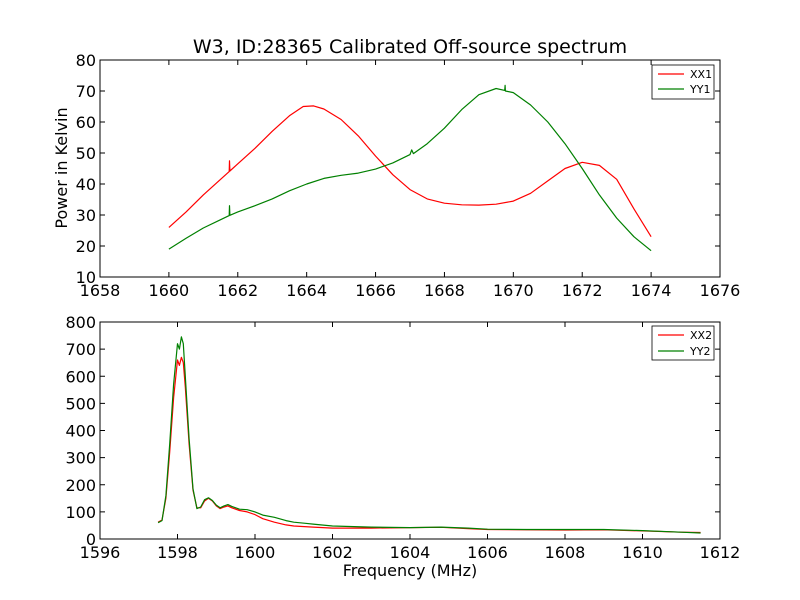 This screenshot has width=800, height=600. I want to click on y-tick-label: 70, so click(86, 91).